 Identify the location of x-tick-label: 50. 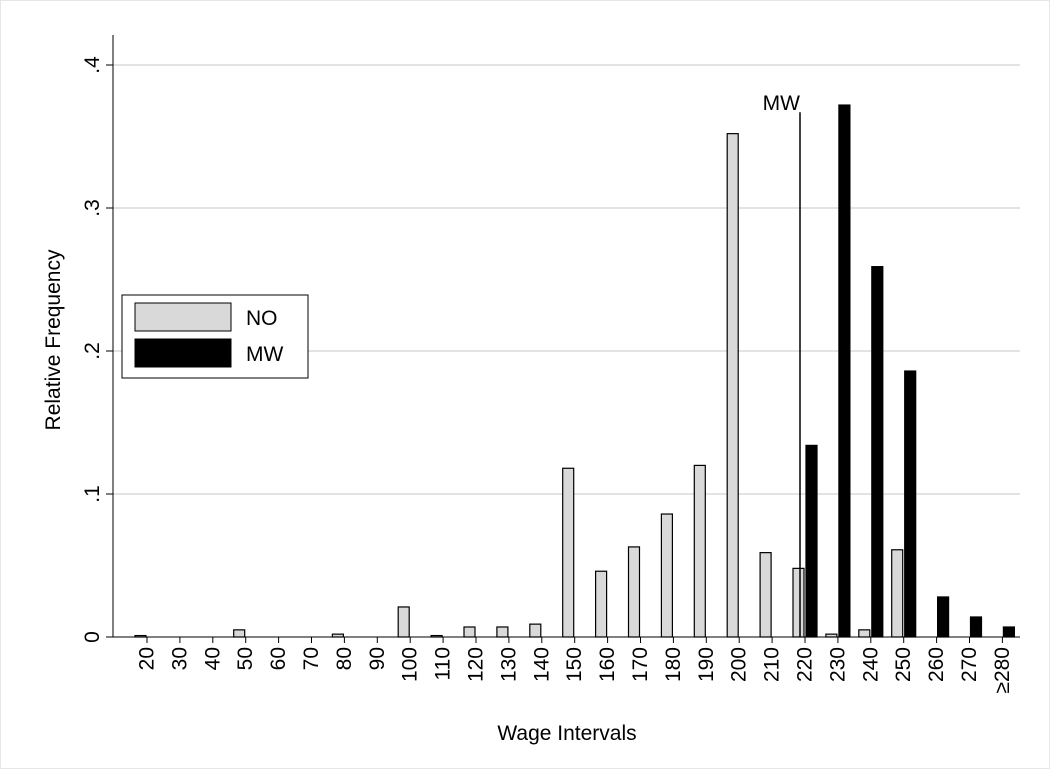
(245, 658).